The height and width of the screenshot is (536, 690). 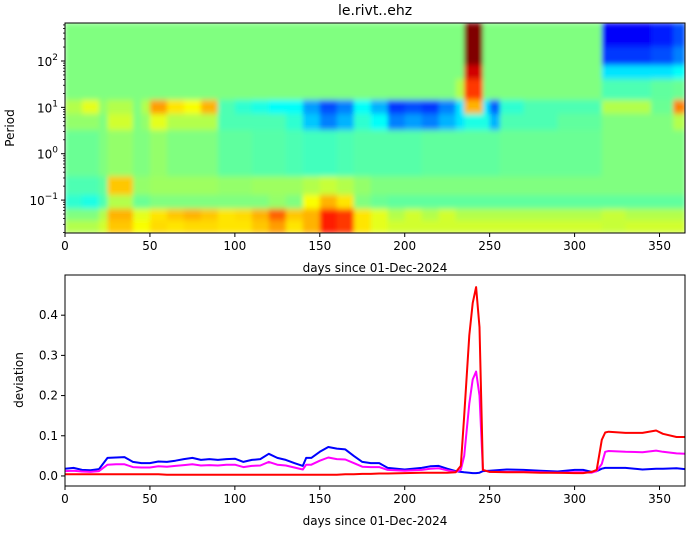 What do you see at coordinates (19, 380) in the screenshot?
I see `line-ylabel: deviation` at bounding box center [19, 380].